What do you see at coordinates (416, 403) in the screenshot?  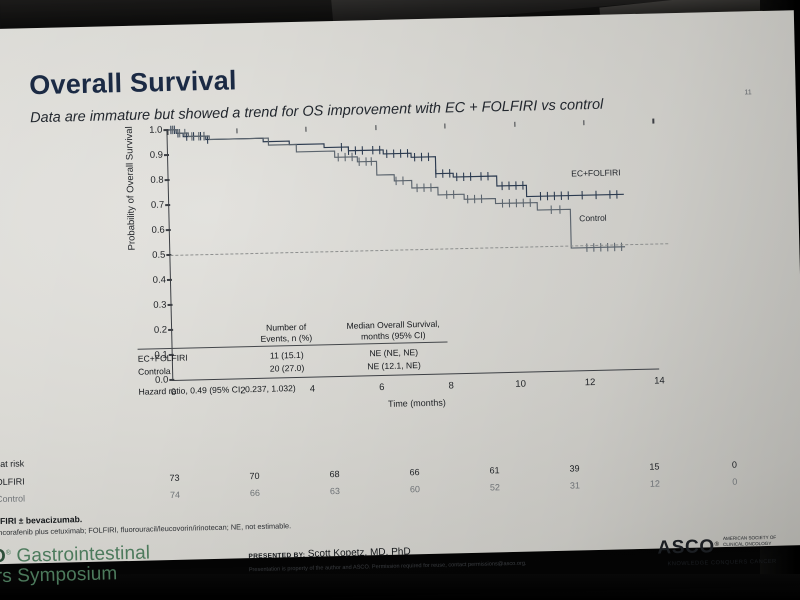 I see `x-axis-title: Time (months)` at bounding box center [416, 403].